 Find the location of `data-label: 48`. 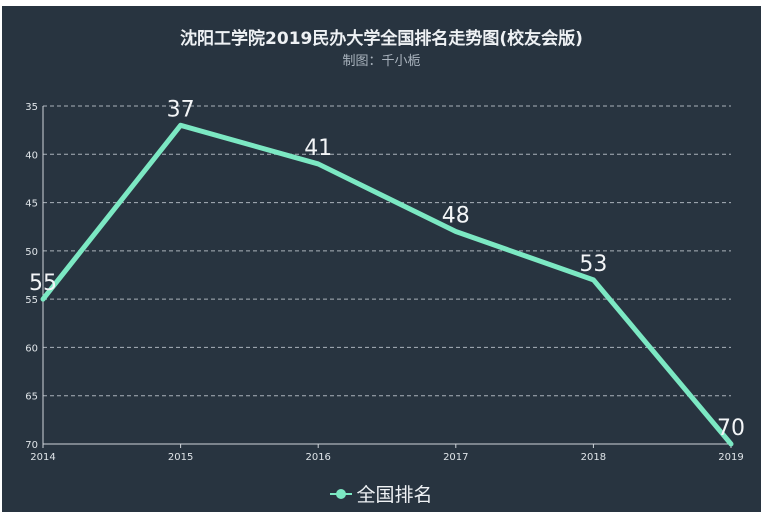

data-label: 48 is located at coordinates (456, 216).